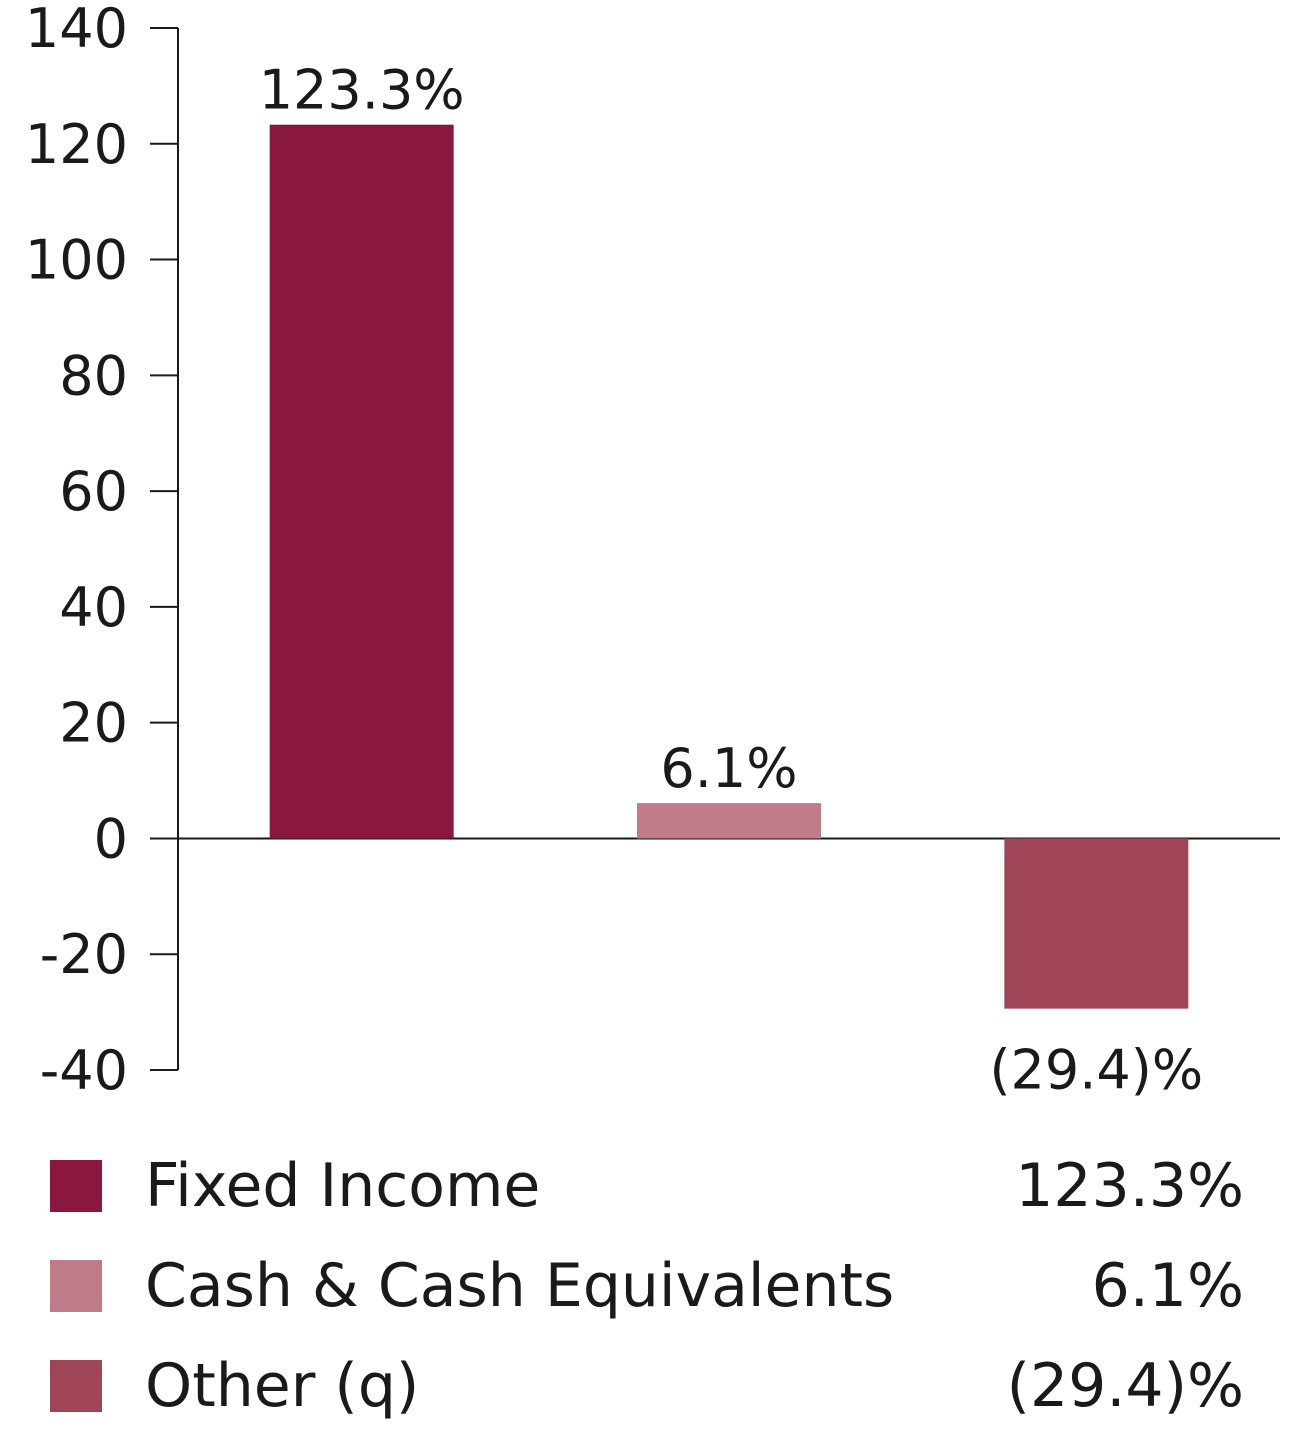 The height and width of the screenshot is (1436, 1308). Describe the element at coordinates (1125, 1386) in the screenshot. I see `legend-value: (29.4)%` at that location.